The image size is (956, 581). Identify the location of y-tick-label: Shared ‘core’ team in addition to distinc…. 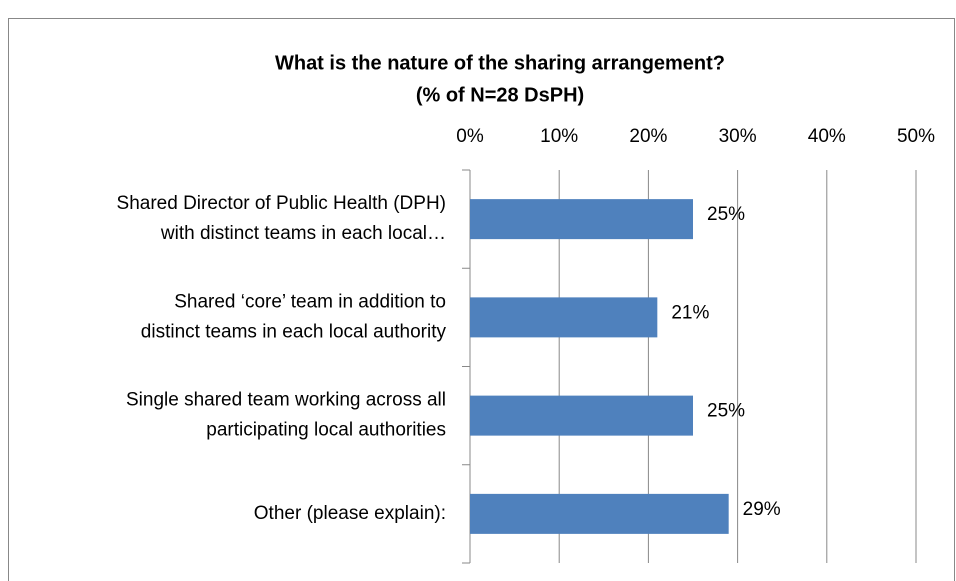
(294, 316).